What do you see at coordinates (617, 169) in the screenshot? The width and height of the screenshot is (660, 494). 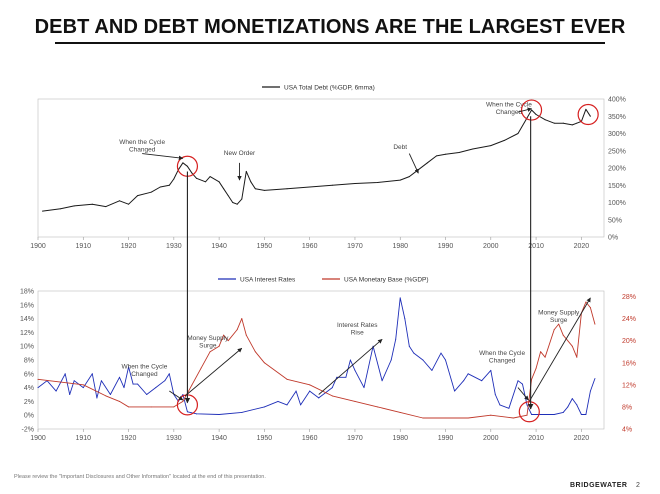 I see `y-tick-label: 200%` at bounding box center [617, 169].